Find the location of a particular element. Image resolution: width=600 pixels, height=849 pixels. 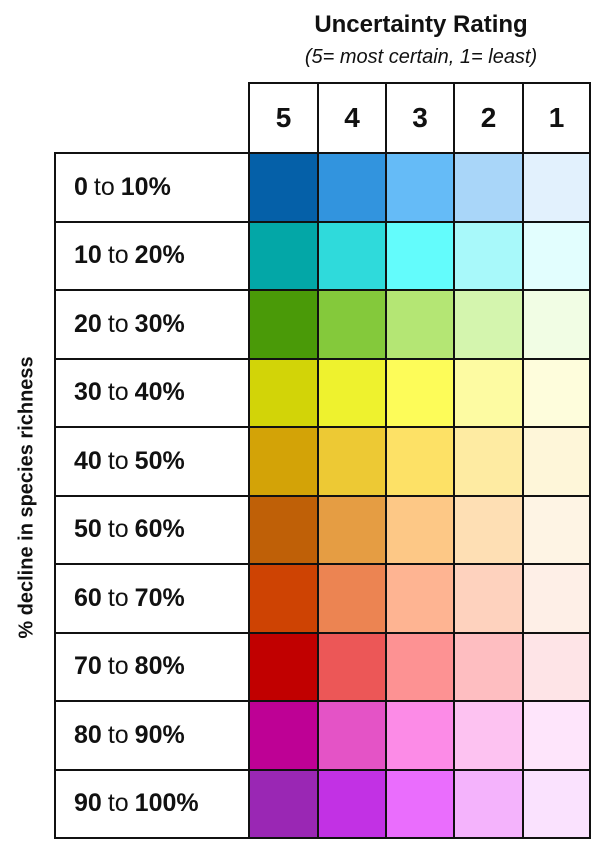

row-range-from: 90 is located at coordinates (88, 803).